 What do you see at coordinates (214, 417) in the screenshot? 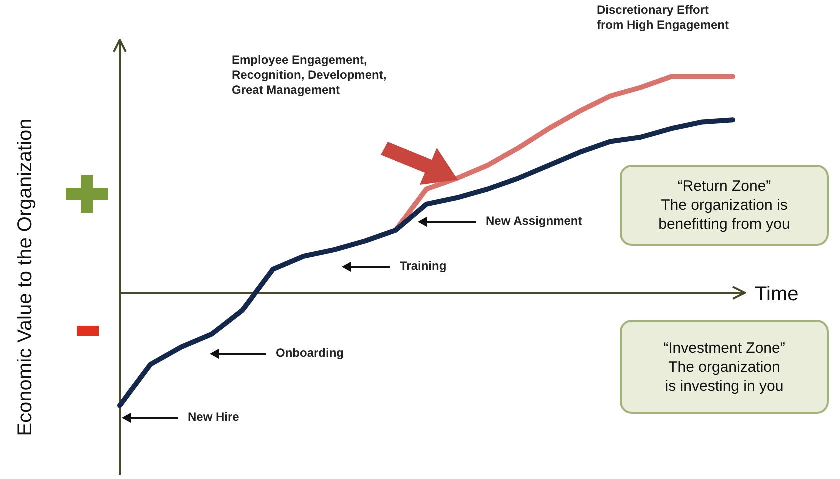
I see `text: New Hire` at bounding box center [214, 417].